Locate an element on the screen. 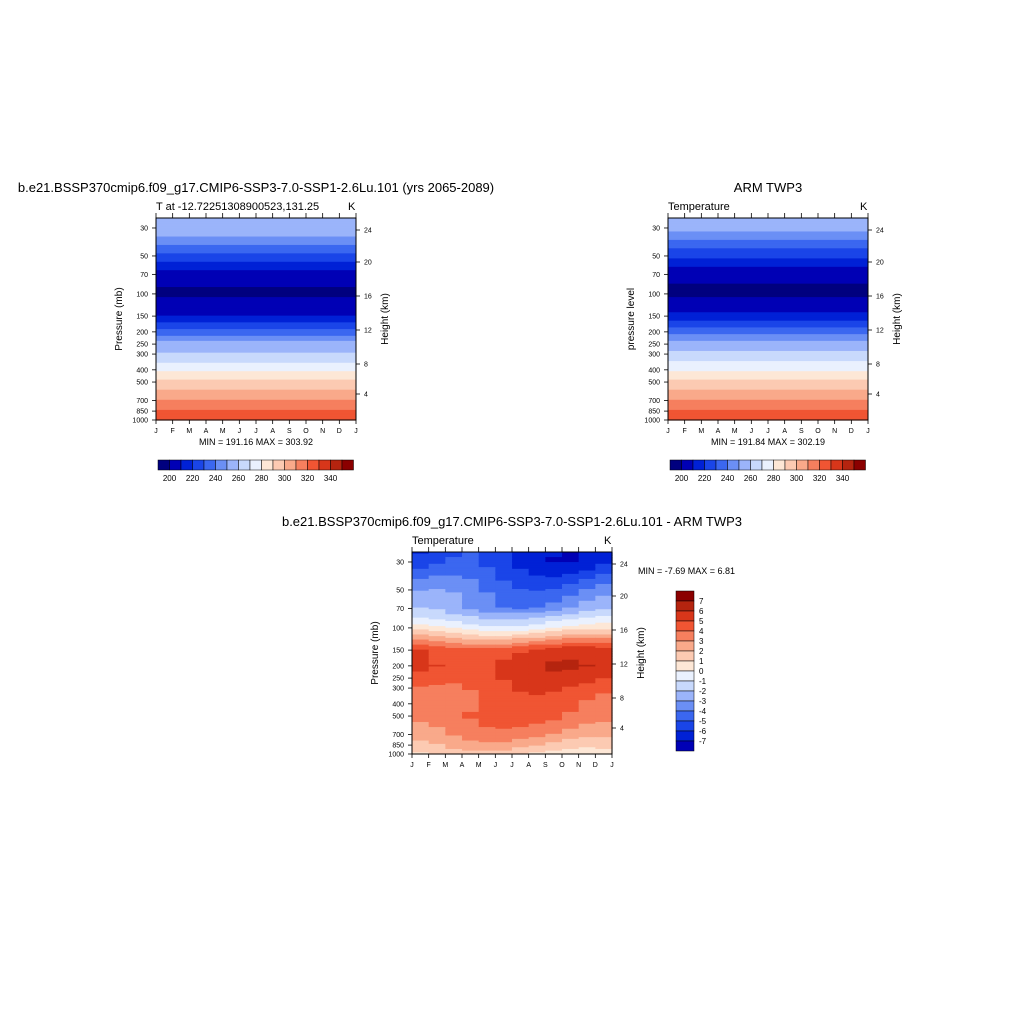  y-tick-label: 400 is located at coordinates (398, 704).